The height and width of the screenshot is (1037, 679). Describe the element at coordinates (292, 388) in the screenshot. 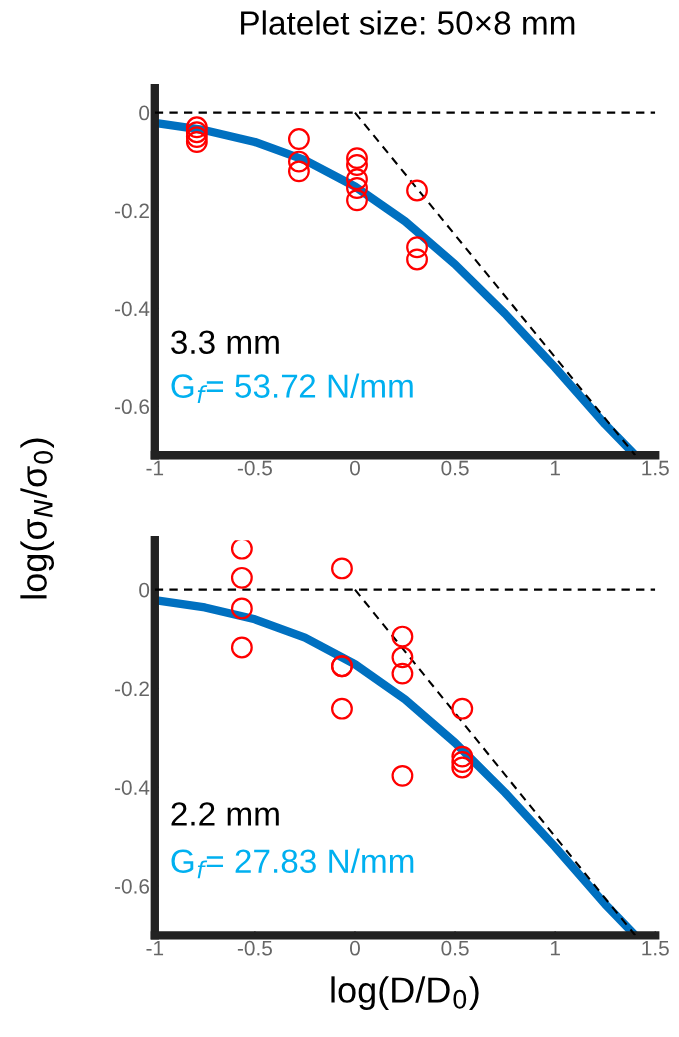

I see `annotation: G$_{f}$= 53.72 N/mm` at that location.